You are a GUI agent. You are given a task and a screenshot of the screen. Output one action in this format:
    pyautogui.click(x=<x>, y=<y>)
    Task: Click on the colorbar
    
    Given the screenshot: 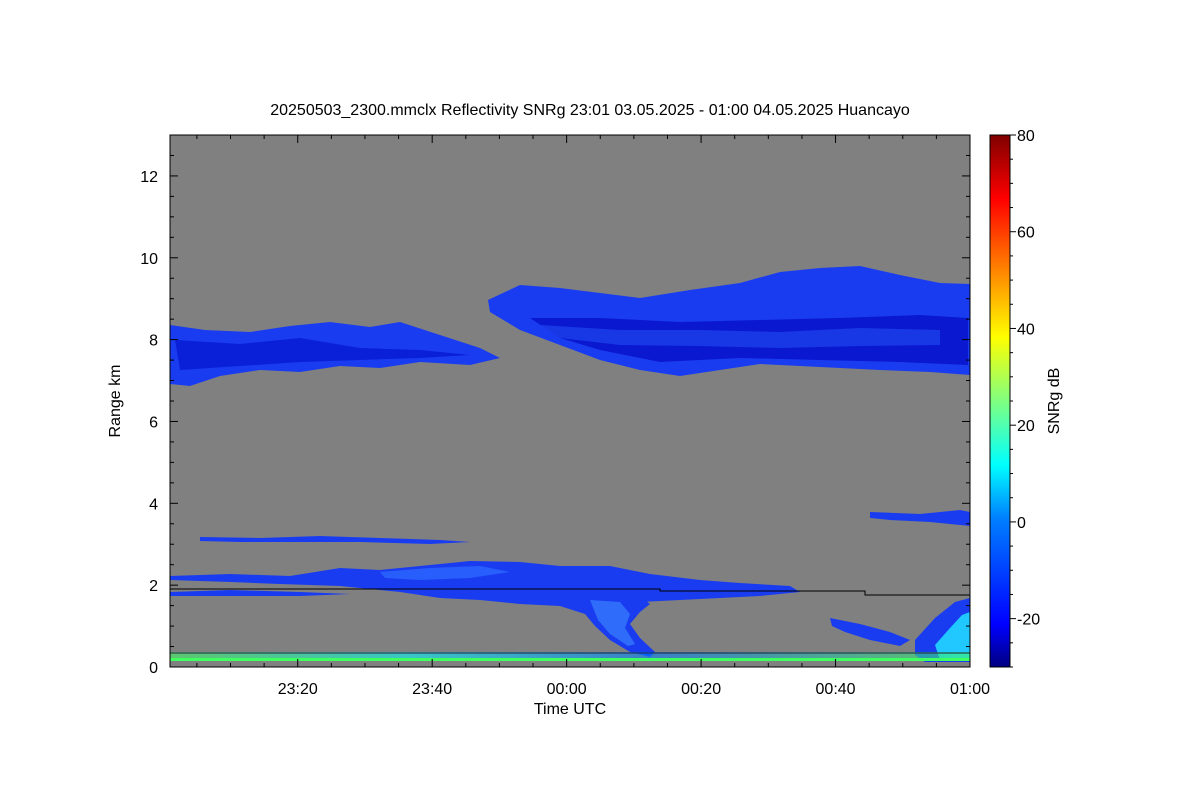 What is the action you would take?
    pyautogui.click(x=1000, y=401)
    